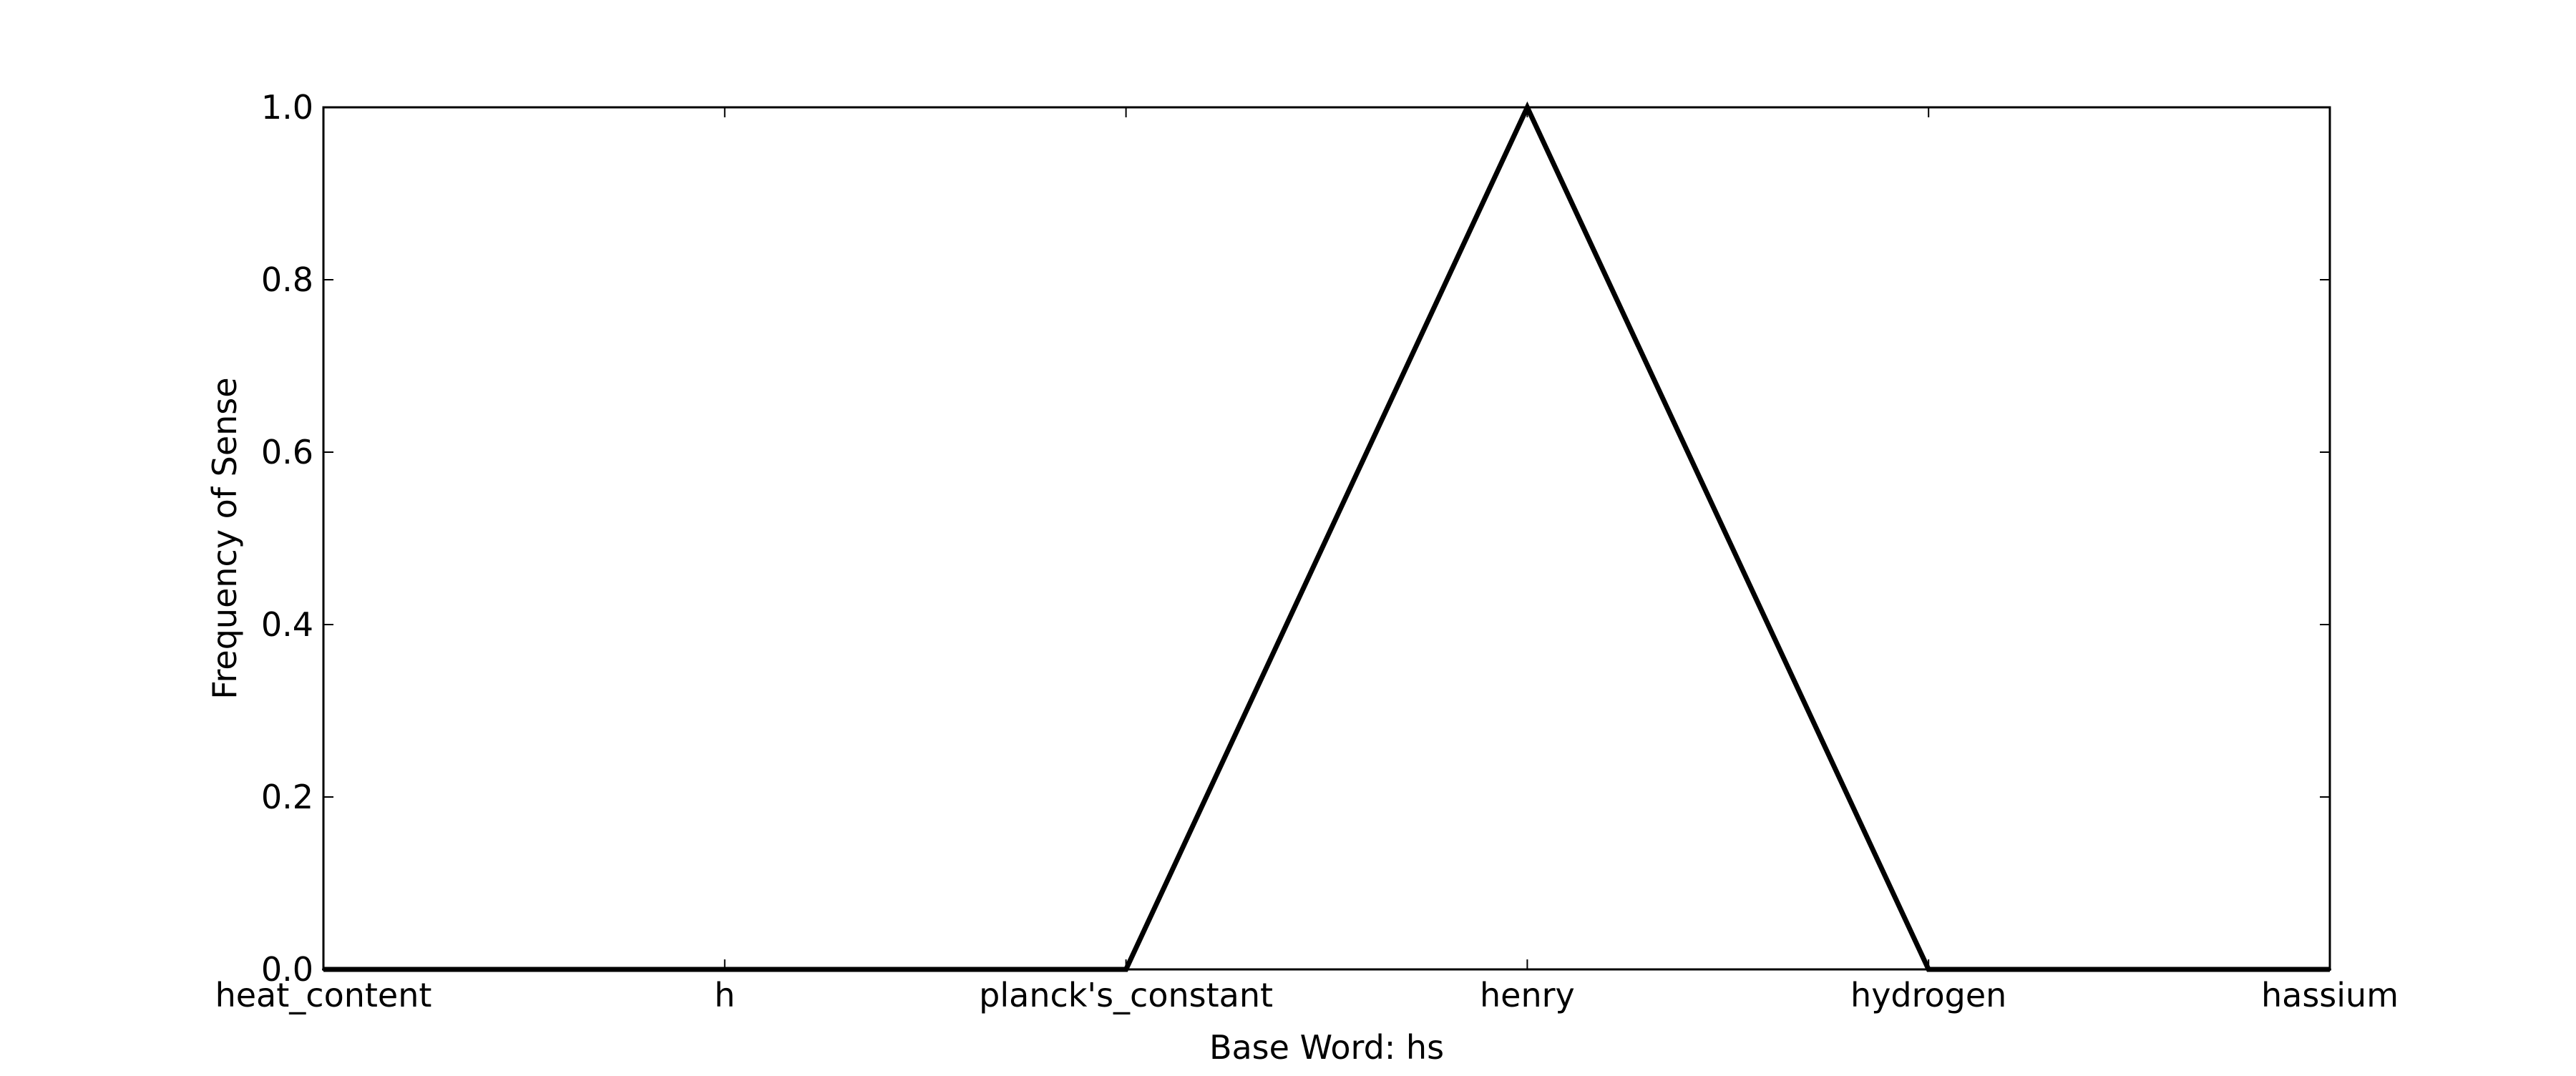 This screenshot has width=2576, height=1076. What do you see at coordinates (323, 995) in the screenshot?
I see `x-tick-label: heat_content` at bounding box center [323, 995].